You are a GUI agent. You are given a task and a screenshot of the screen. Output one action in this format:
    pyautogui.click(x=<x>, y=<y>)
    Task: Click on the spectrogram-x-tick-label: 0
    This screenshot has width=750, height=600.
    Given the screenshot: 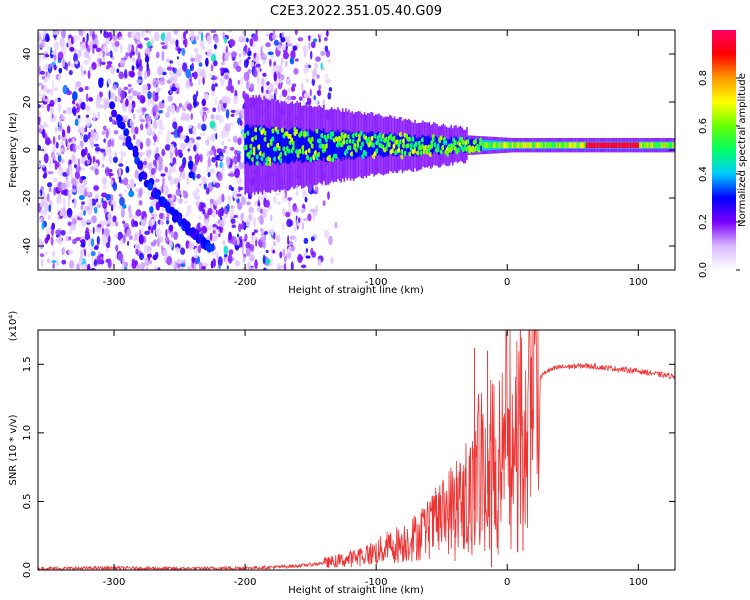 What is the action you would take?
    pyautogui.click(x=507, y=282)
    